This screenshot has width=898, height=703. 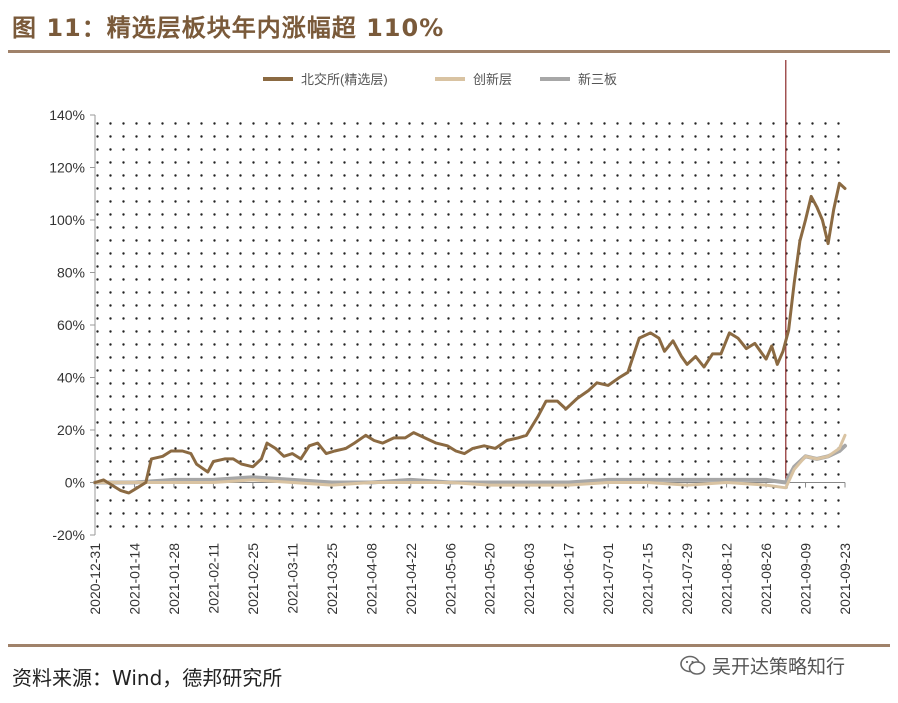 I want to click on x-tick-label: 2021-04-22, so click(x=411, y=579).